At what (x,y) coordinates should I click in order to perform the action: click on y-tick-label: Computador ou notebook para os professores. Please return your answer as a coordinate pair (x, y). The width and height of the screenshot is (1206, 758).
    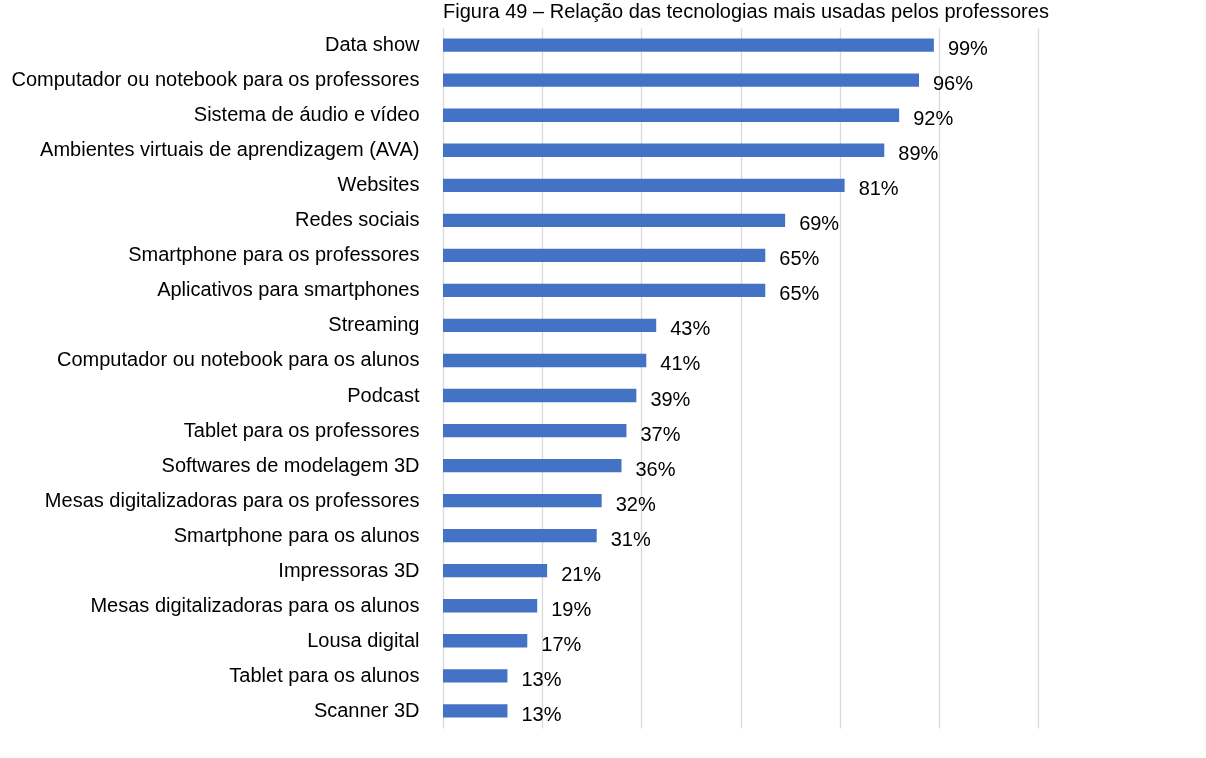
    Looking at the image, I should click on (215, 79).